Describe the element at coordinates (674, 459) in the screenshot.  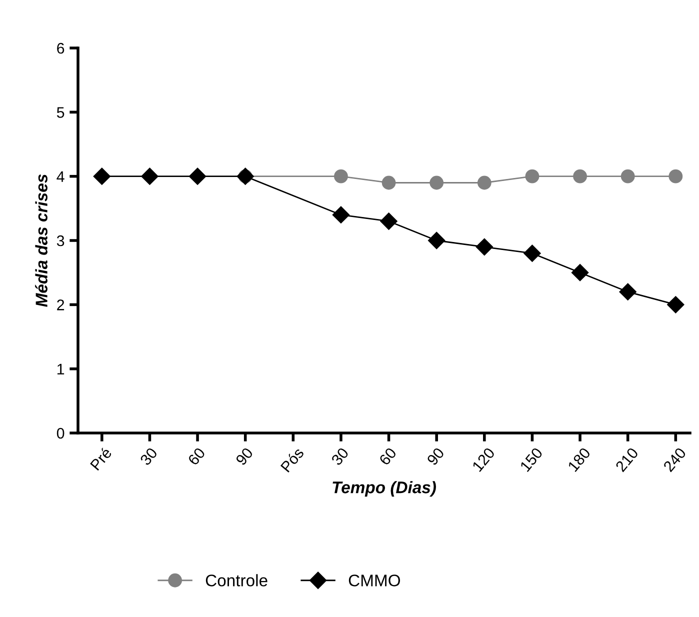
I see `x-tick-label: 240` at that location.